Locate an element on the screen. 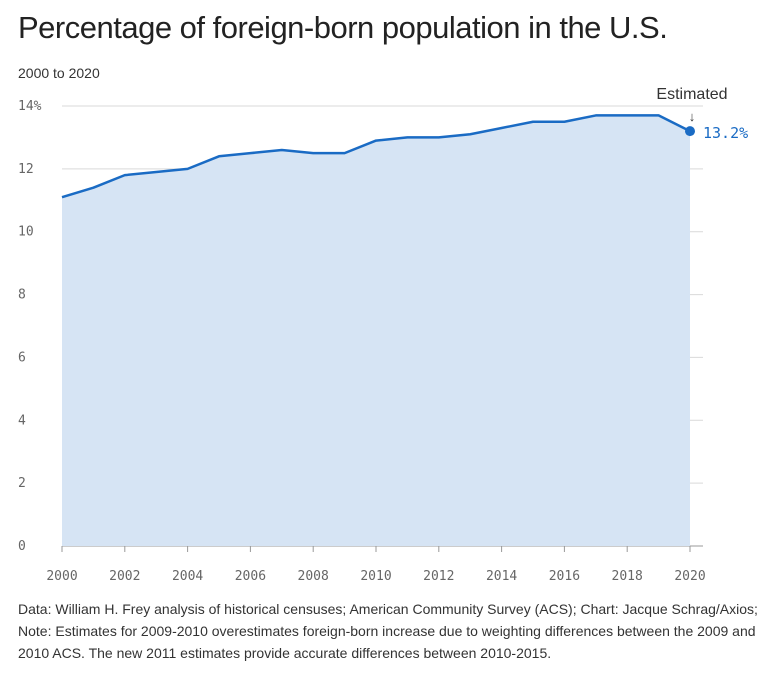 This screenshot has height=679, width=783. x-tick-label: 2014 is located at coordinates (501, 576).